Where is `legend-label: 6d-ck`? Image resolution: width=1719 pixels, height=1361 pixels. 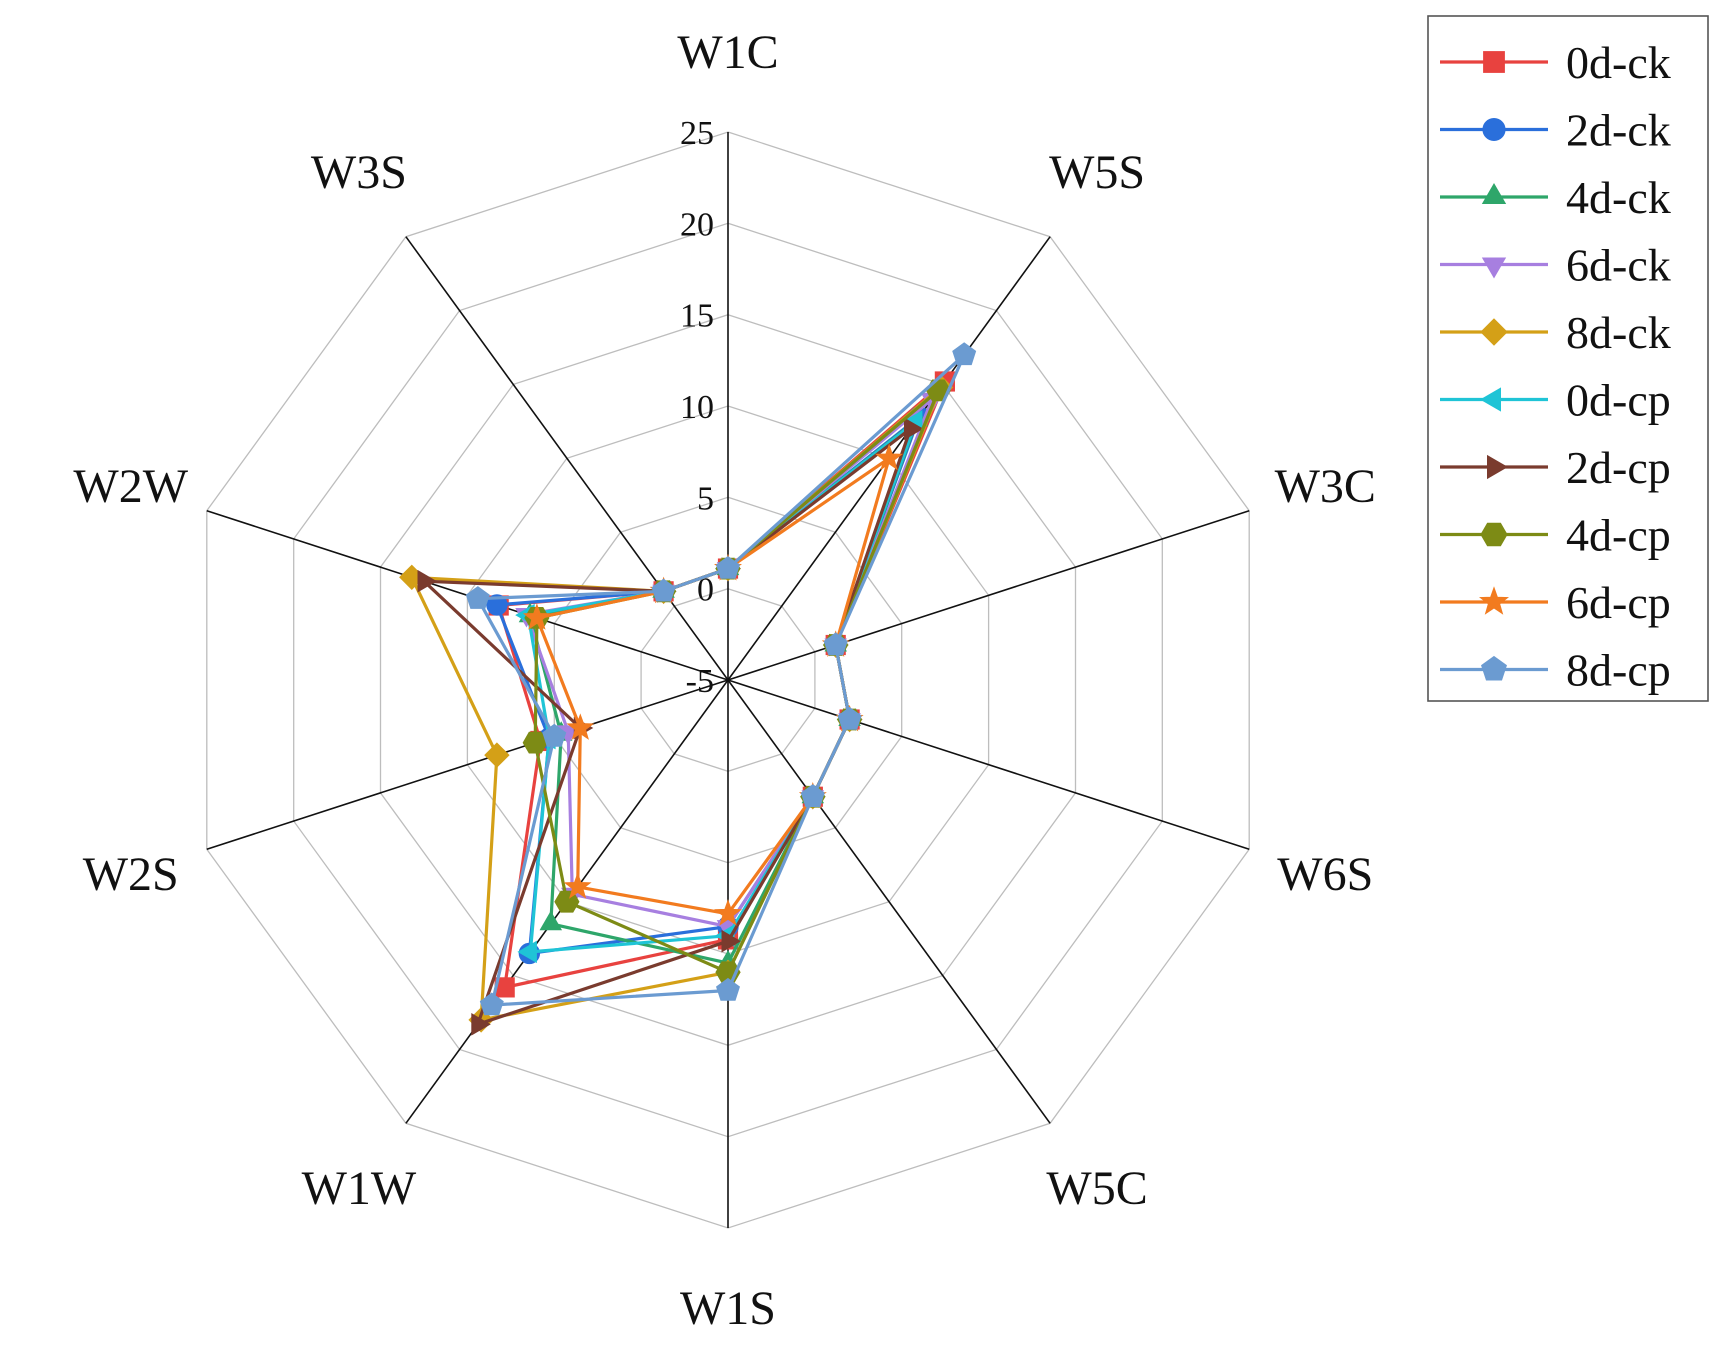
legend-label: 6d-ck is located at coordinates (1618, 265).